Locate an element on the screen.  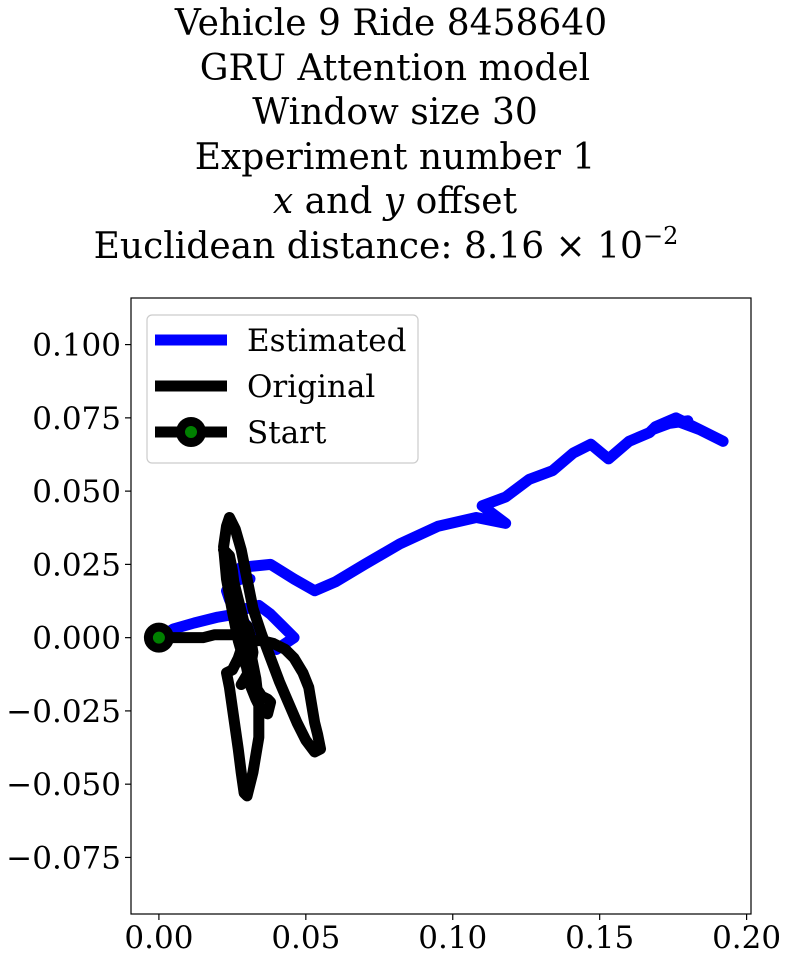
legend-start-marker is located at coordinates (191, 432).